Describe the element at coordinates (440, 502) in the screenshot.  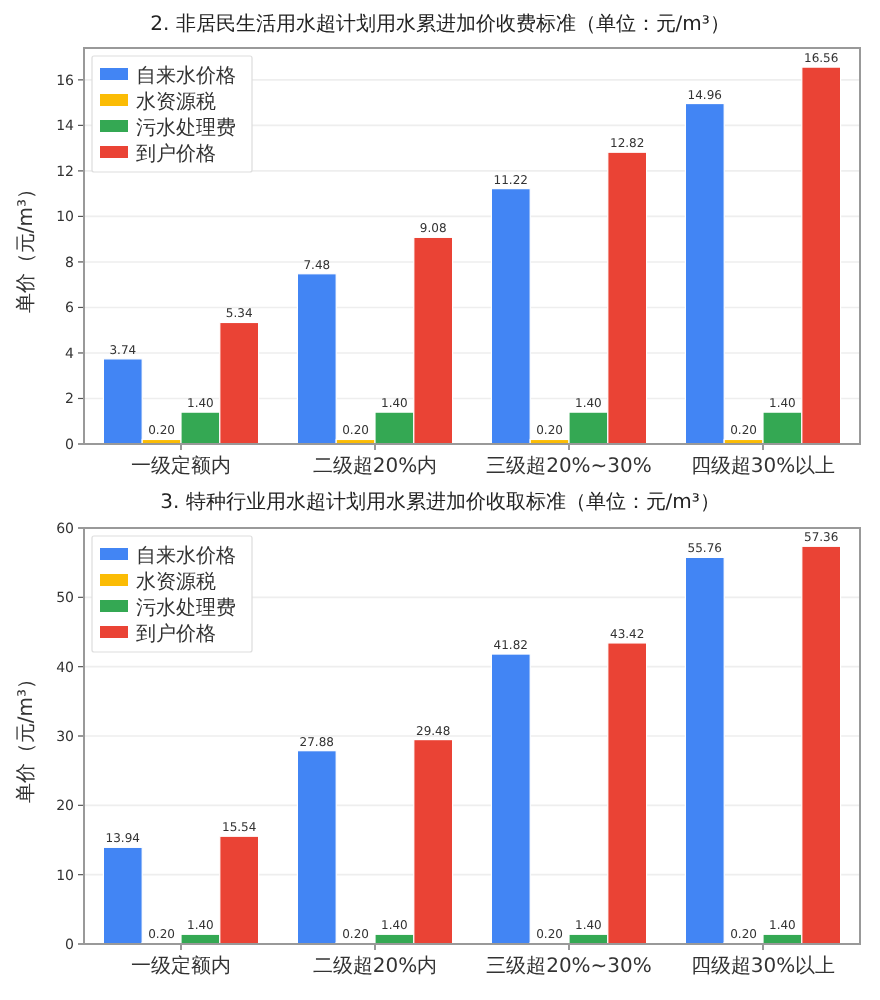
I see `chart-title: 3. 特种行业用水超计划用水累进加价收取标准（单位：元/m³）` at that location.